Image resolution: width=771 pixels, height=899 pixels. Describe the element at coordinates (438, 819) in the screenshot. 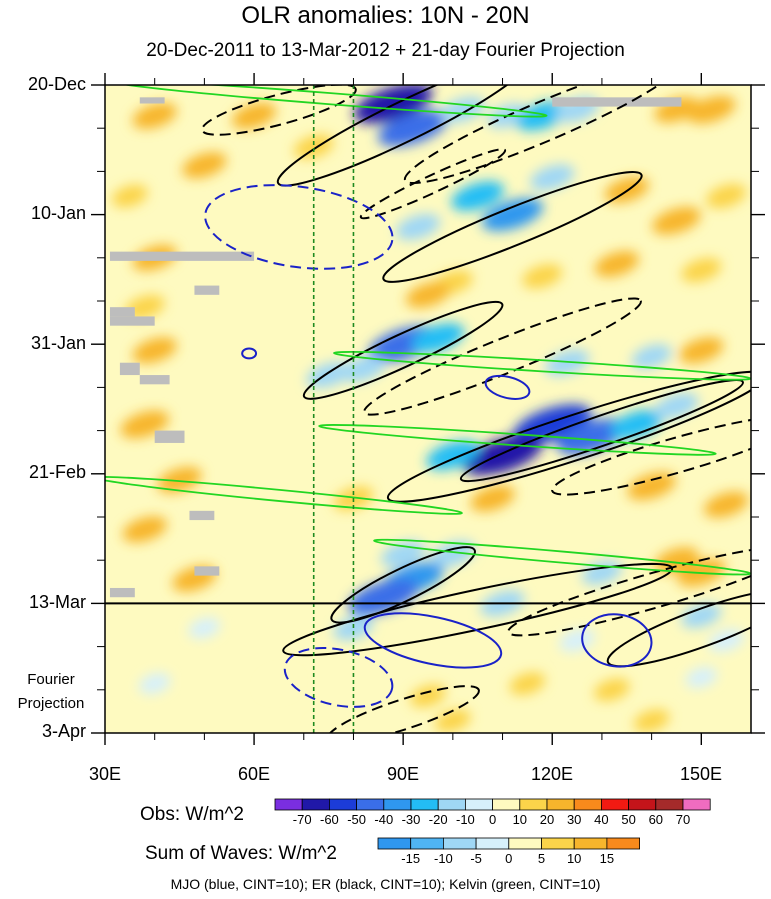

I see `obs-legend-level-5: -20` at that location.